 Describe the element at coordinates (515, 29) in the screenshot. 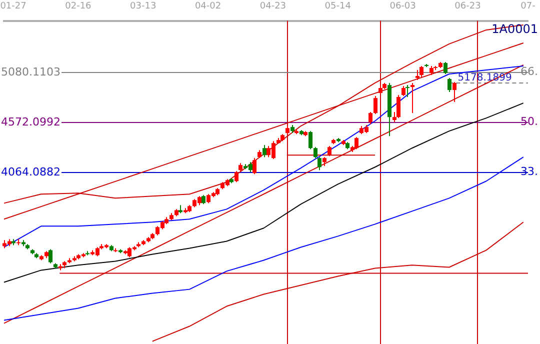

I see `chart-title: 1A0001` at that location.